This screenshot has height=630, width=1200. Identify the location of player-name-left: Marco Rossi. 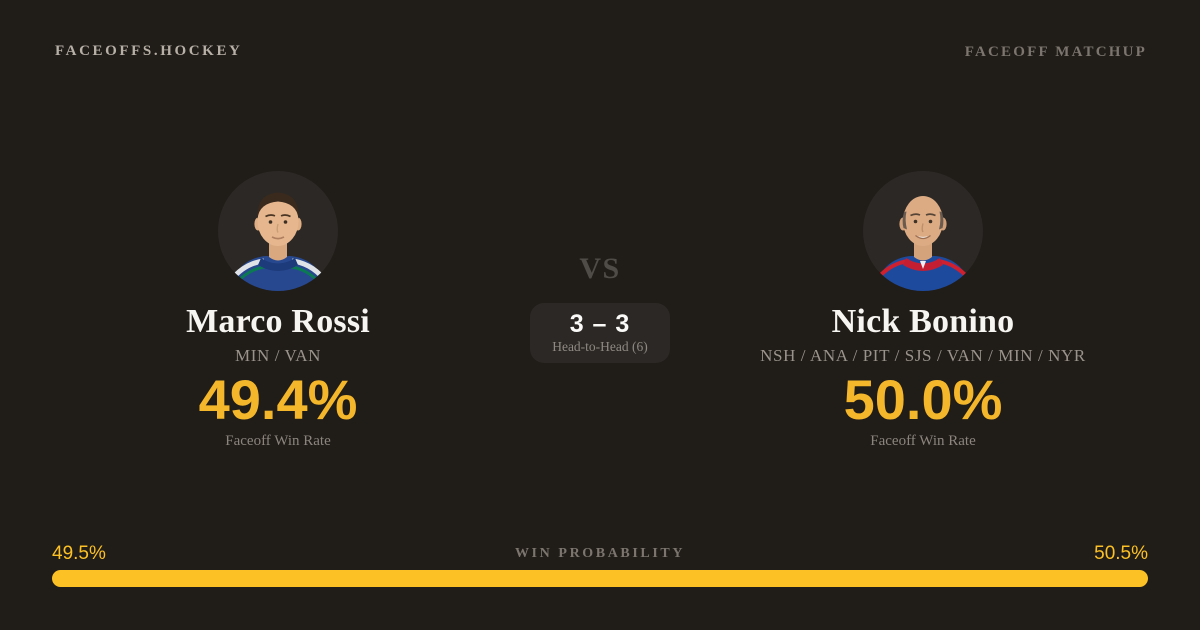
(278, 321).